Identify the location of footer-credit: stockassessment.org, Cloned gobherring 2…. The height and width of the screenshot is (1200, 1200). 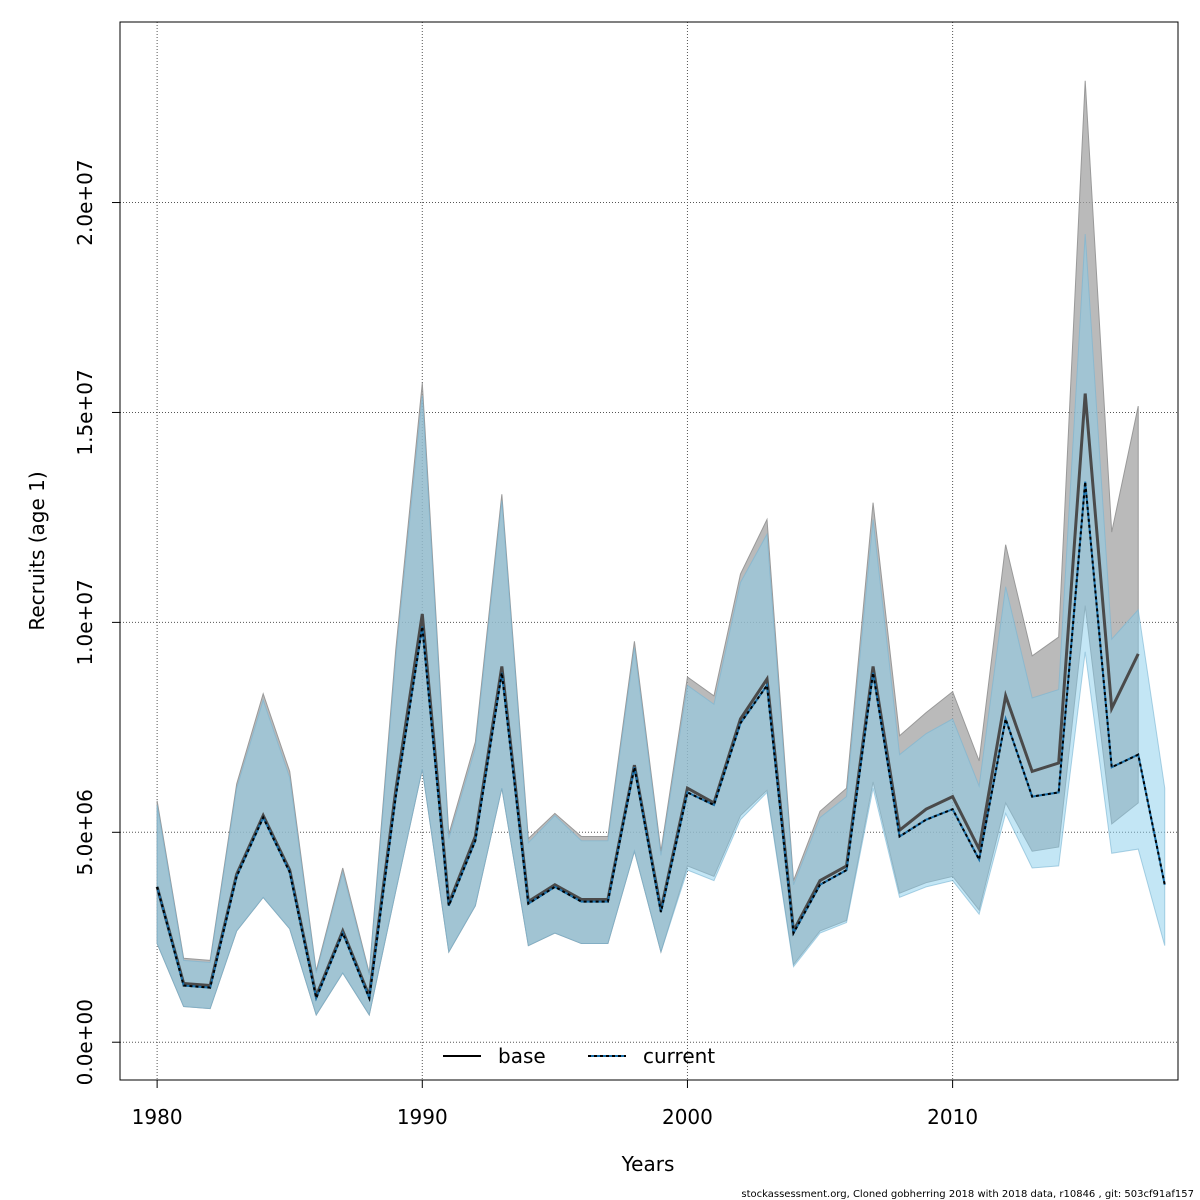
(967, 1194).